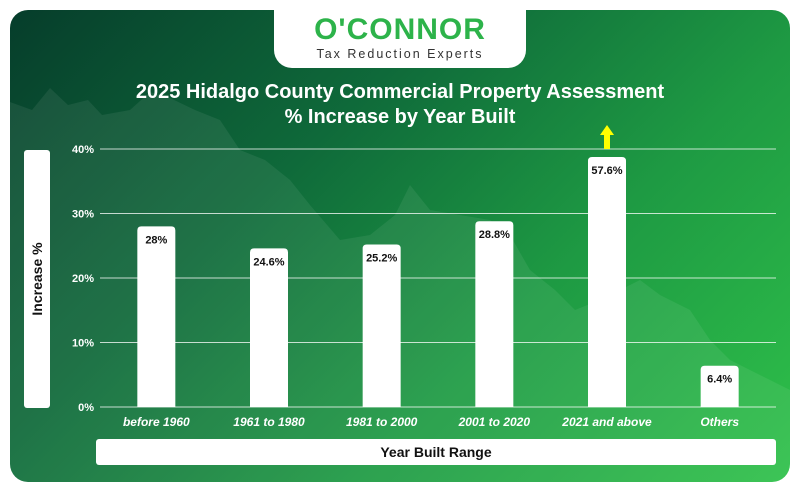 Image resolution: width=800 pixels, height=492 pixels. I want to click on x-tick-label: 1981 to 2000, so click(382, 422).